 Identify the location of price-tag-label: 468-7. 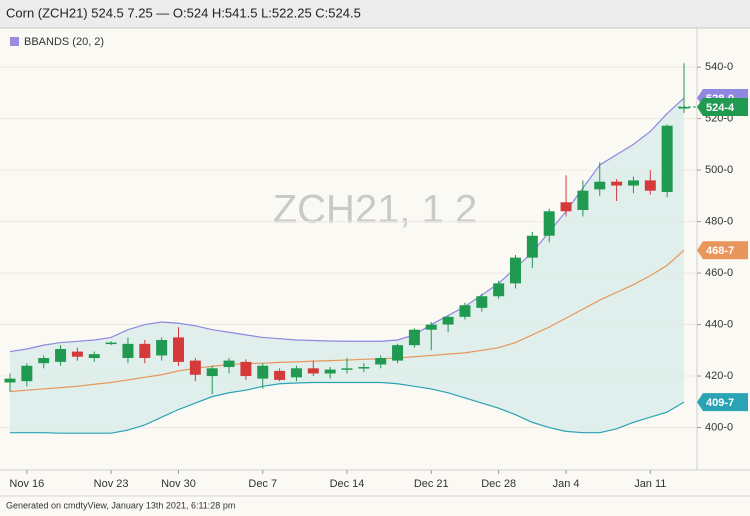
(720, 251).